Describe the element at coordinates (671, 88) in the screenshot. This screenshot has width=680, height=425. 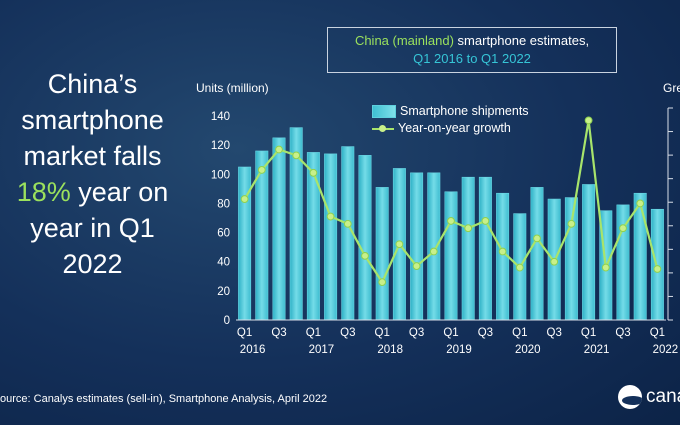
I see `secondary-y-axis-label: Gre` at that location.